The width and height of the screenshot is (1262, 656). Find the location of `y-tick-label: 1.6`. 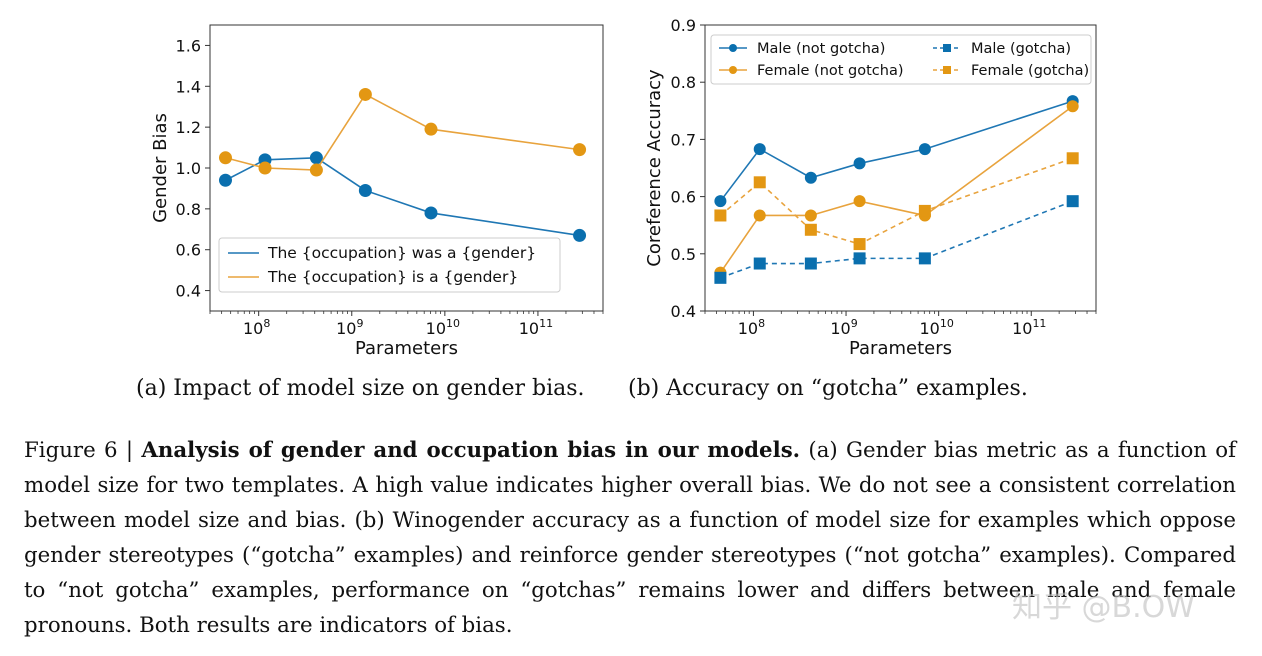

y-tick-label: 1.6 is located at coordinates (188, 45).